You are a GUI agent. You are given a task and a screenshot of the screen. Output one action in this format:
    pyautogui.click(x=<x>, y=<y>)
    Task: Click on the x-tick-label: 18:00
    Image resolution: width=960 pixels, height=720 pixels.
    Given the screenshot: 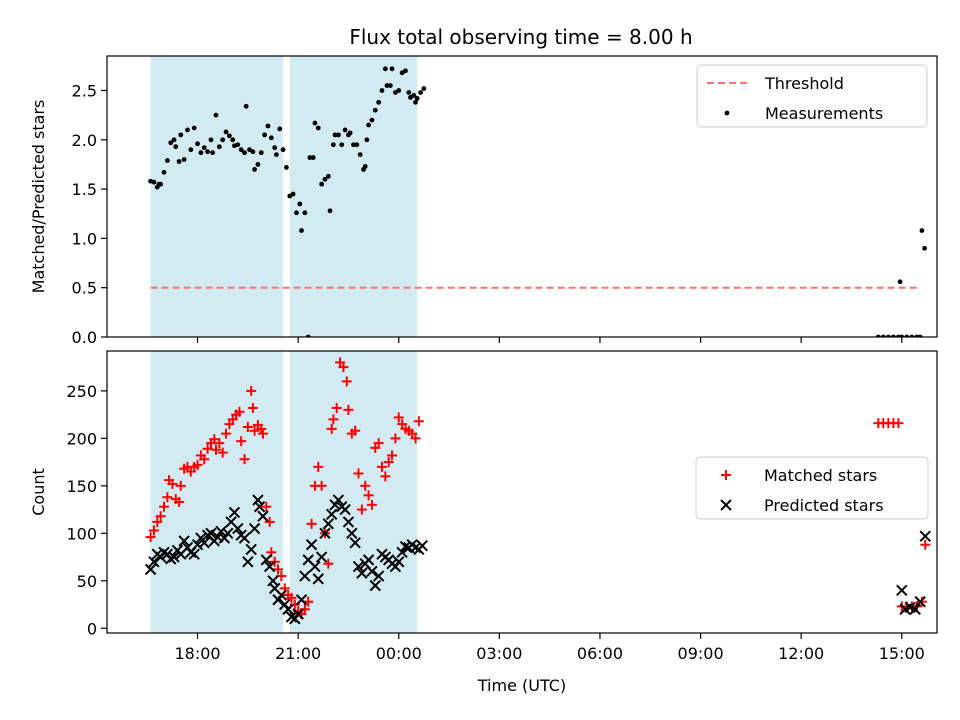 What is the action you would take?
    pyautogui.click(x=197, y=653)
    